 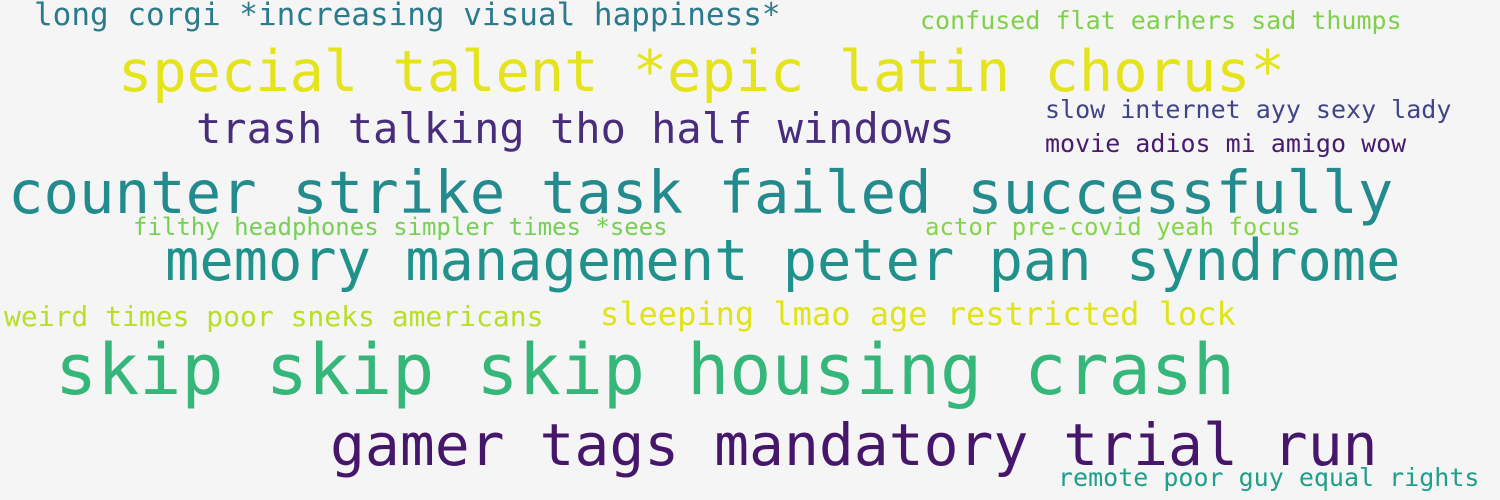 What do you see at coordinates (407, 16) in the screenshot?
I see `word-phrase: long corgi *increasing visual happiness*` at bounding box center [407, 16].